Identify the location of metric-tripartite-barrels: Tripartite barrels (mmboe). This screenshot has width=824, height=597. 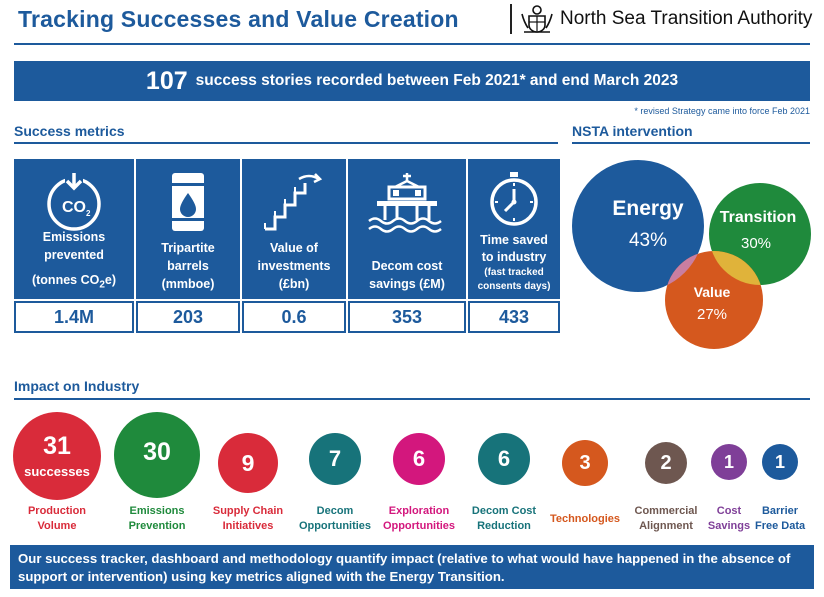
(188, 229).